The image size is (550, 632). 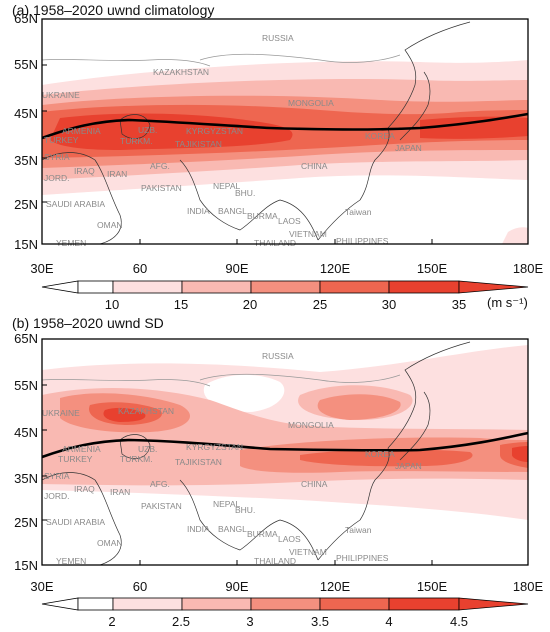 What do you see at coordinates (160, 166) in the screenshot?
I see `svg-text: AFG.` at bounding box center [160, 166].